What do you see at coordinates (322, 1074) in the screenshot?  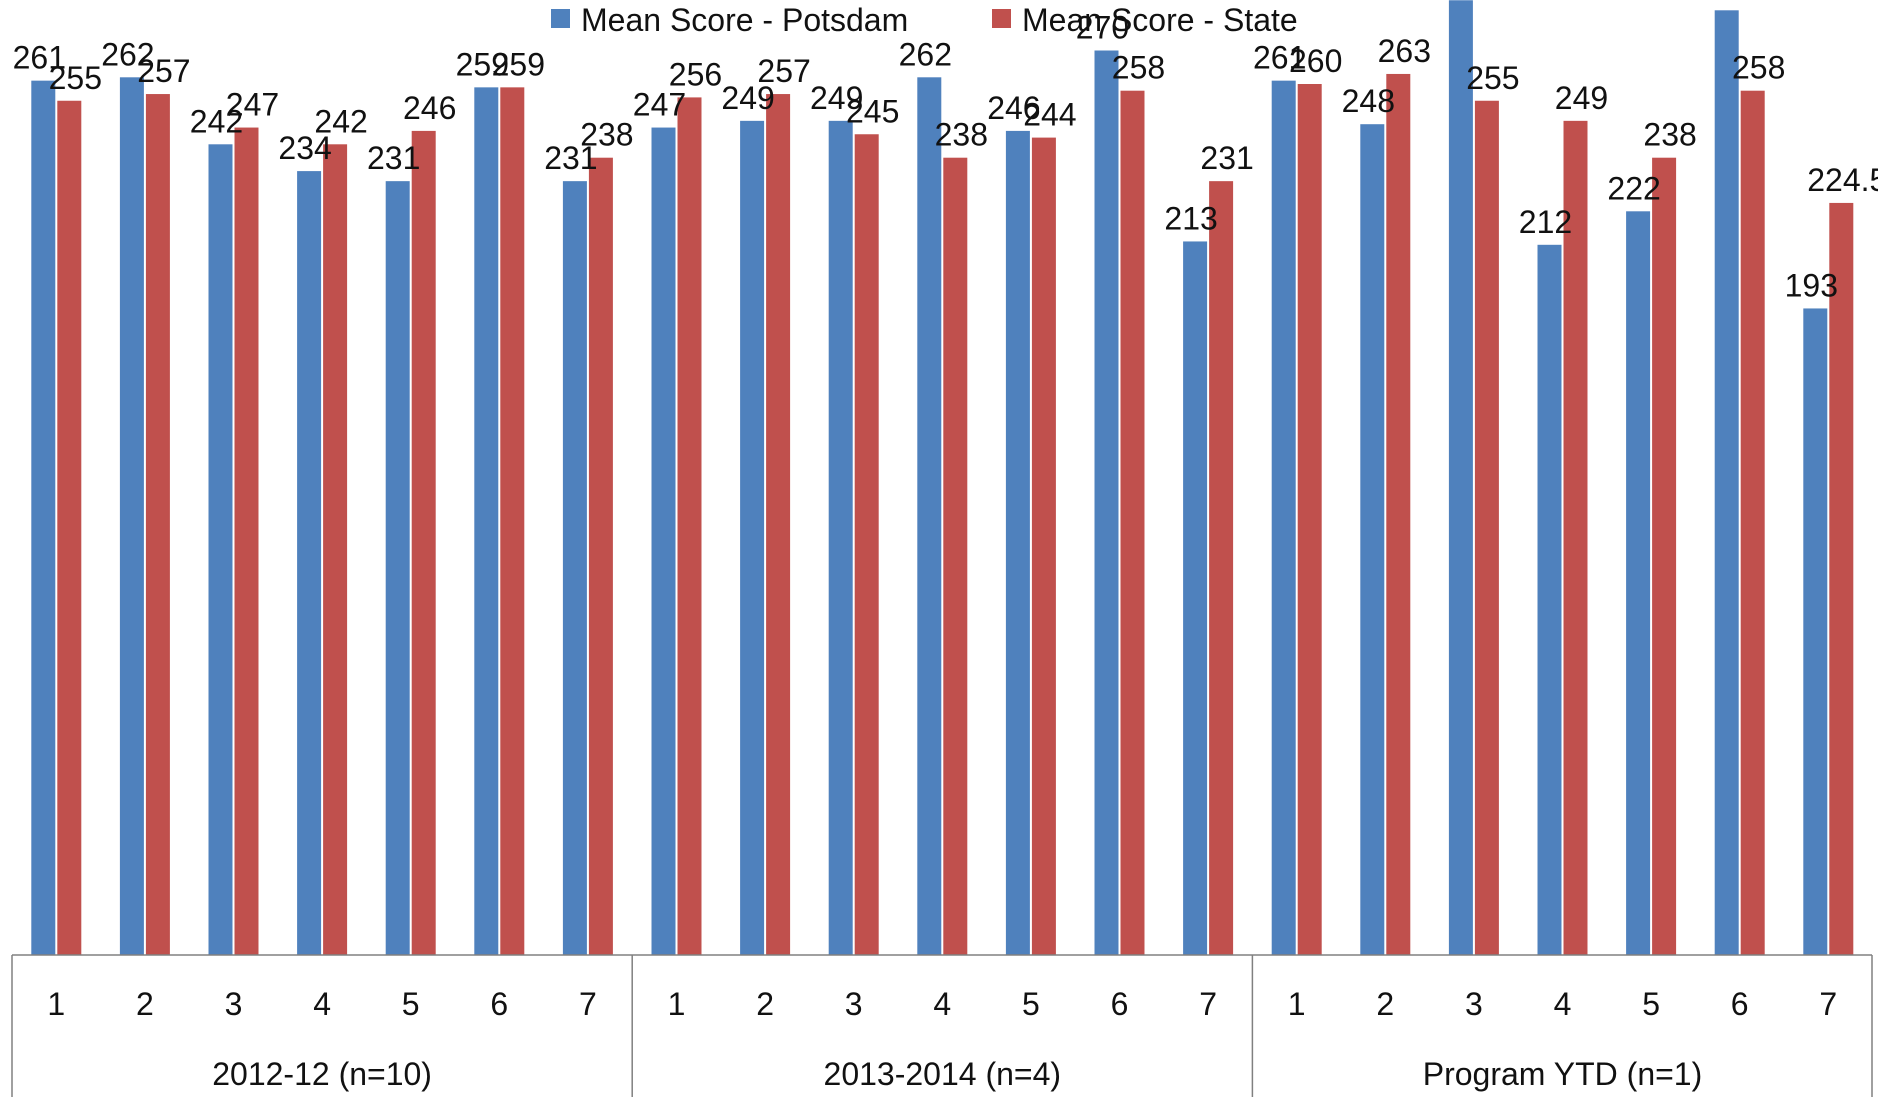 I see `group-label: 2012-12 (n=10)` at bounding box center [322, 1074].